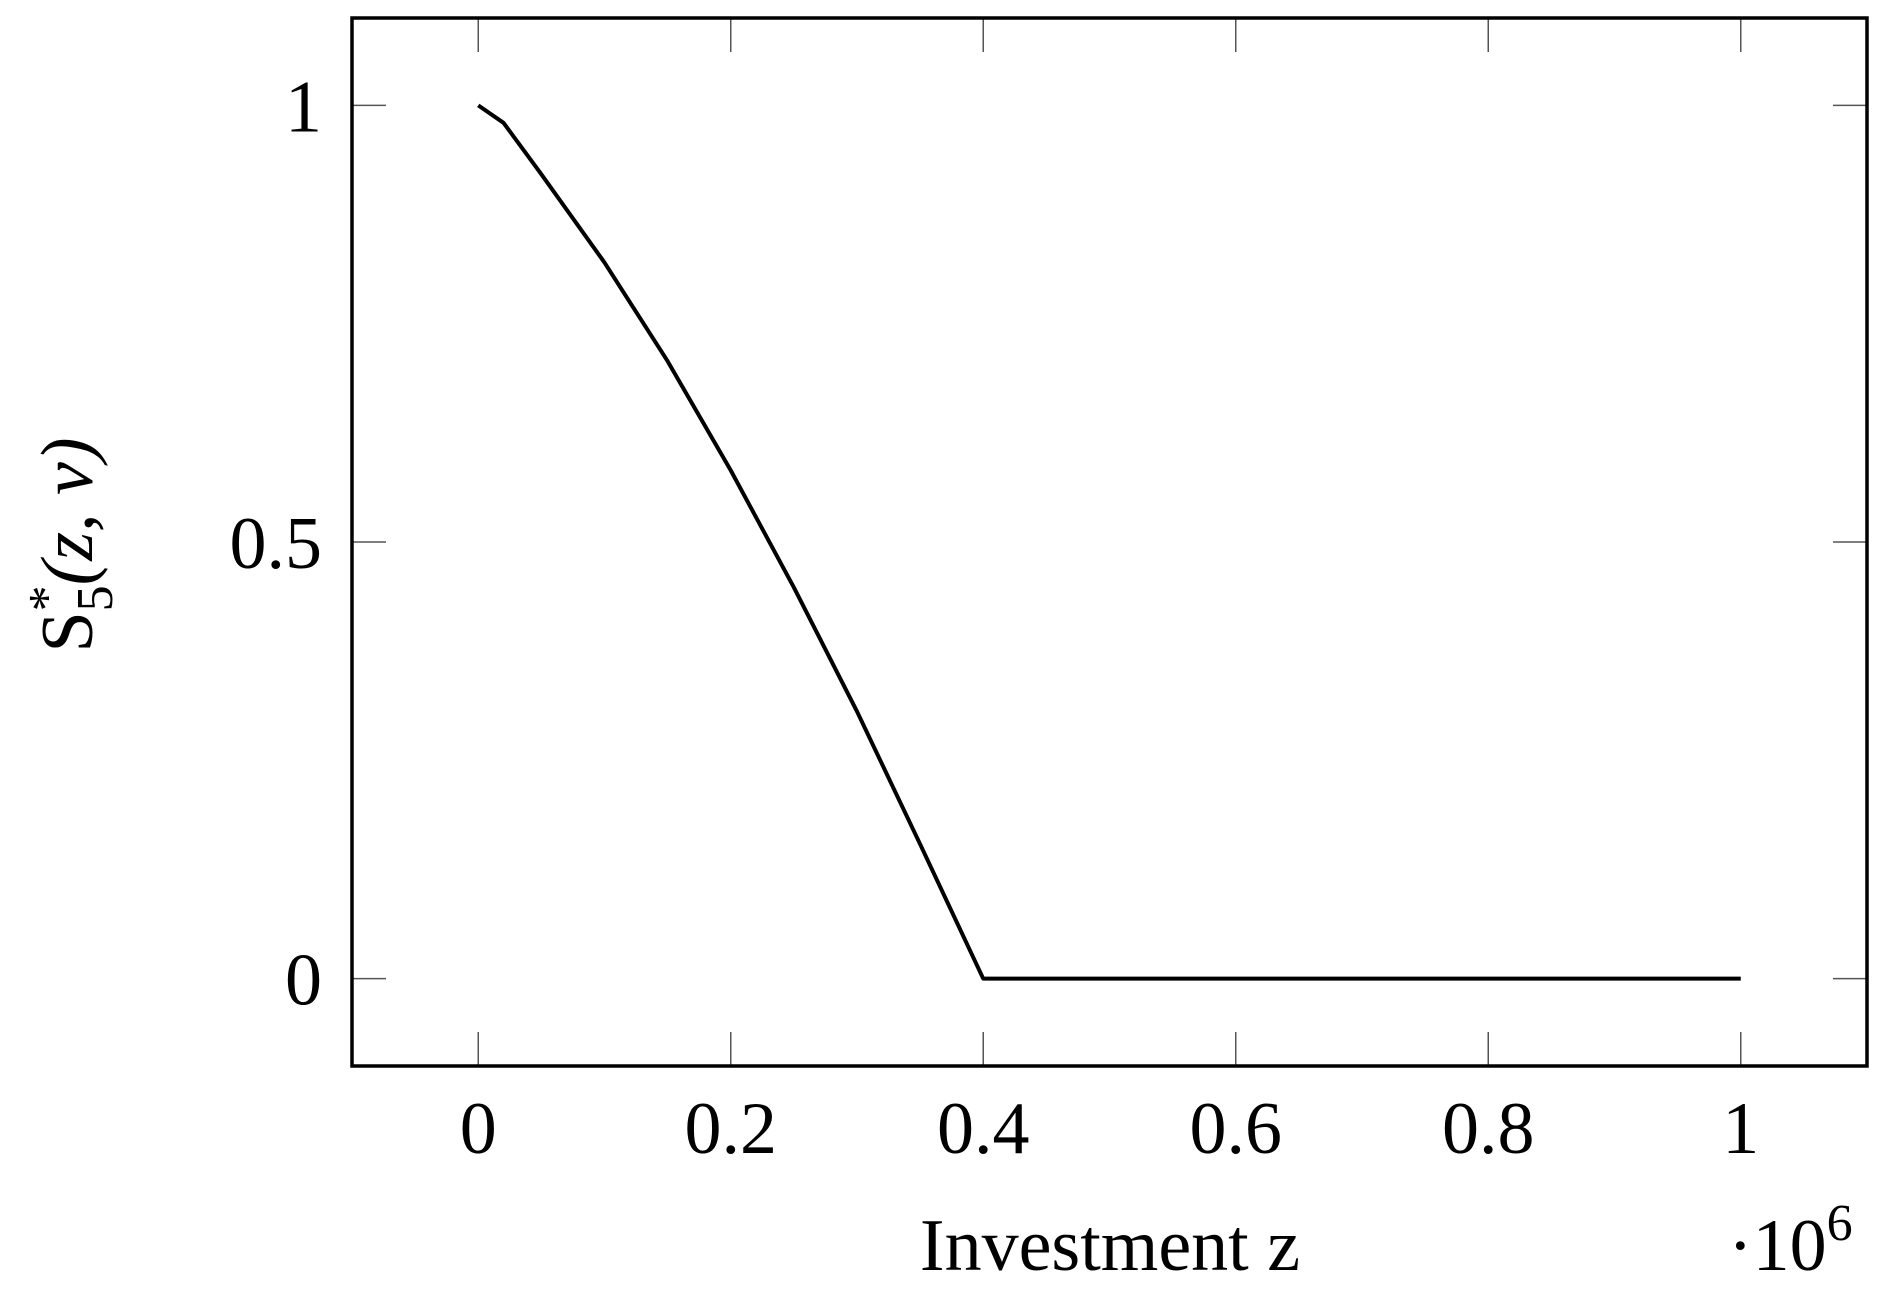  I want to click on y-tick-label: 0.5, so click(276, 544).